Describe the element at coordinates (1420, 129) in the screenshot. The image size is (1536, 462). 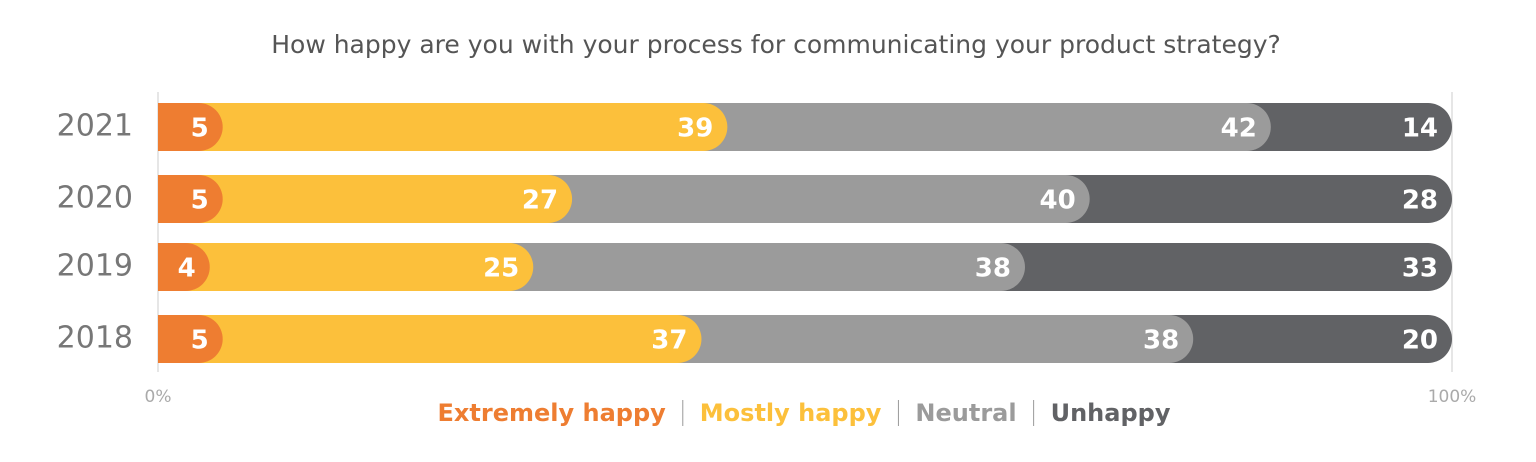
I see `data-label: 14` at that location.